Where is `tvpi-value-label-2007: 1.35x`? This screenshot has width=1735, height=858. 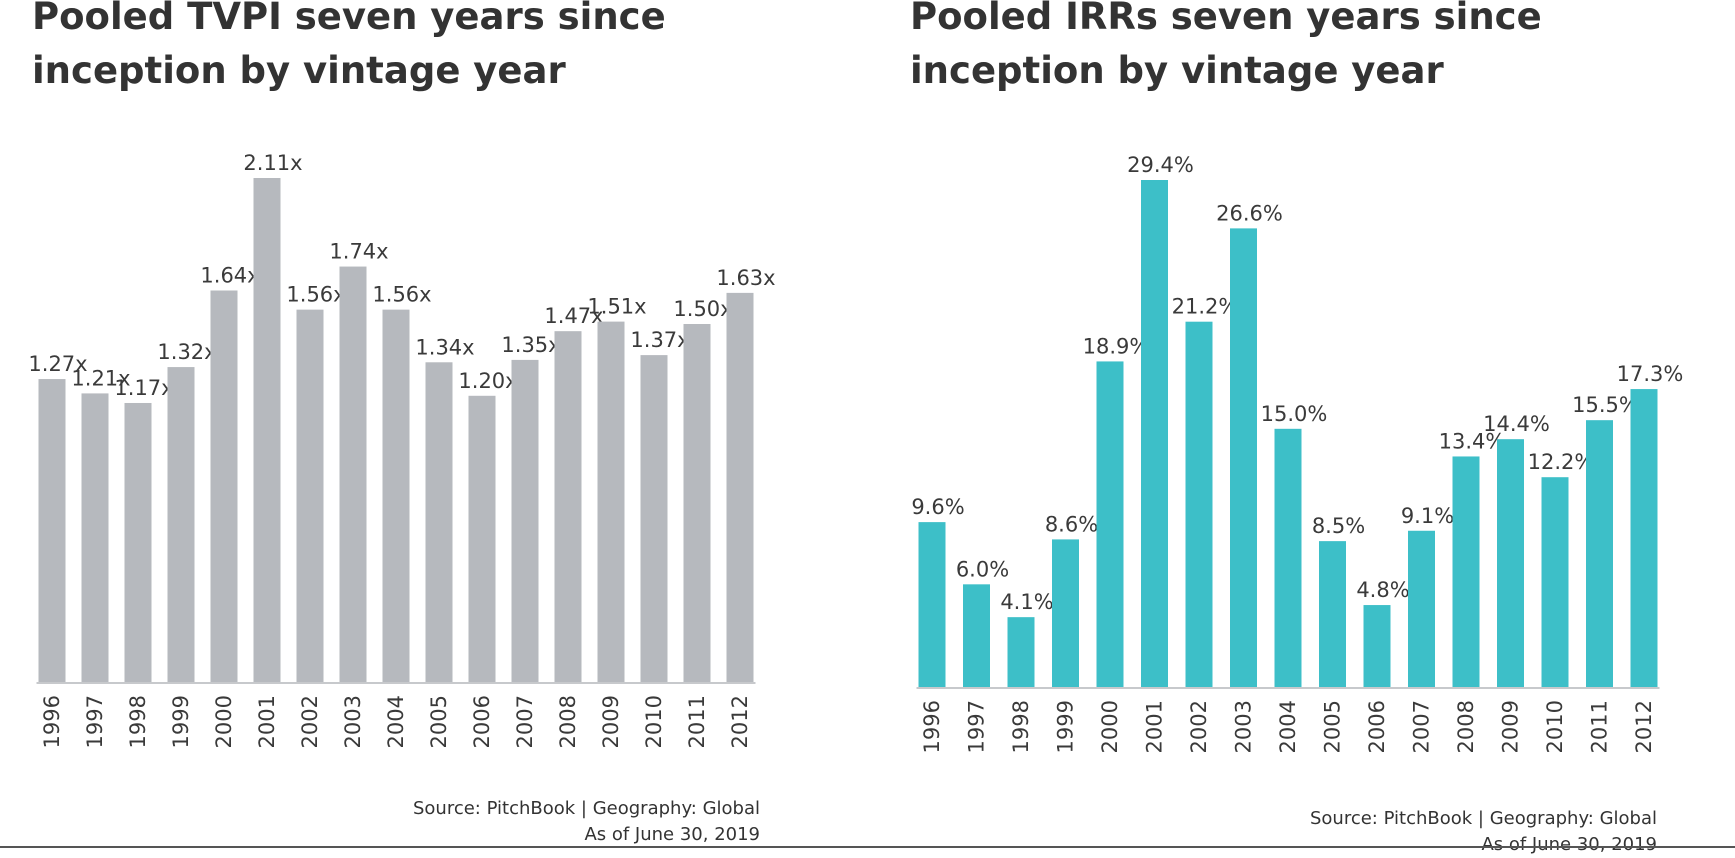 tvpi-value-label-2007: 1.35x is located at coordinates (530, 345).